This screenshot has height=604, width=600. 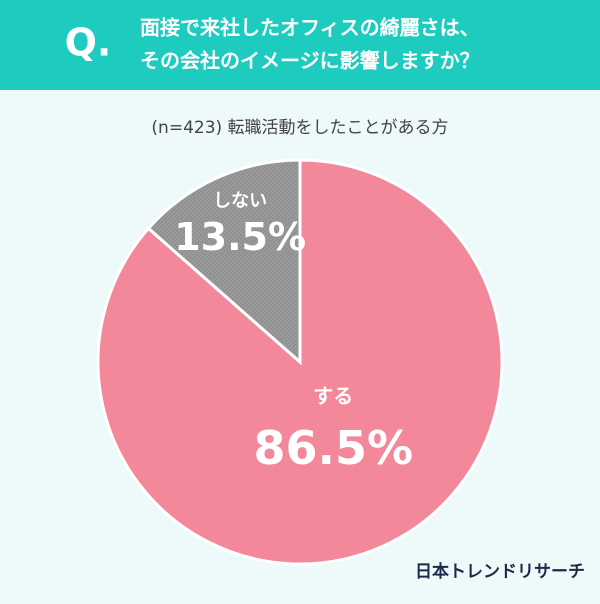 What do you see at coordinates (240, 237) in the screenshot?
I see `value-label: 13.5%` at bounding box center [240, 237].